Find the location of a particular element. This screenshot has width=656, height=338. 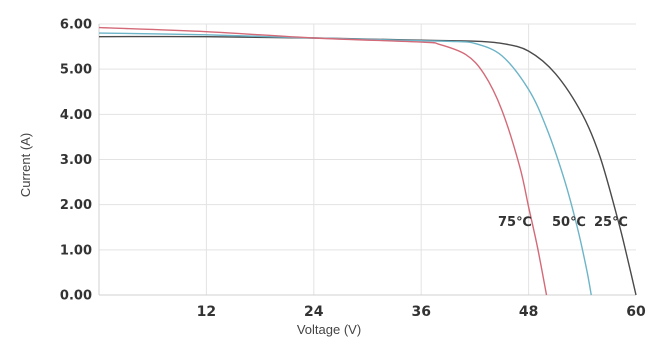

curve-label-50c: 50℃ is located at coordinates (569, 222).